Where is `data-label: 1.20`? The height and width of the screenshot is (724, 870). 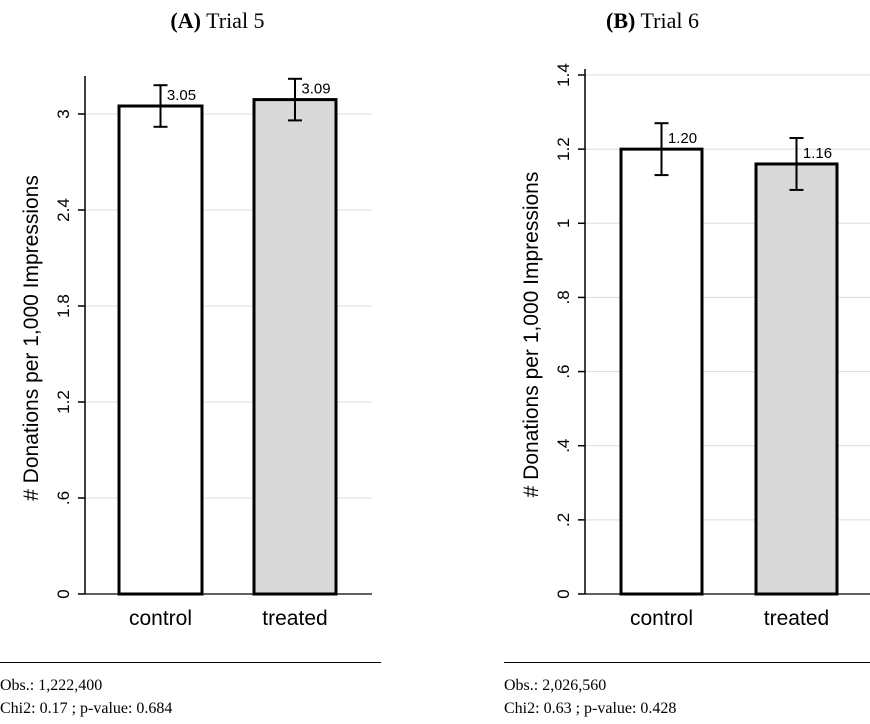 data-label: 1.20 is located at coordinates (682, 138).